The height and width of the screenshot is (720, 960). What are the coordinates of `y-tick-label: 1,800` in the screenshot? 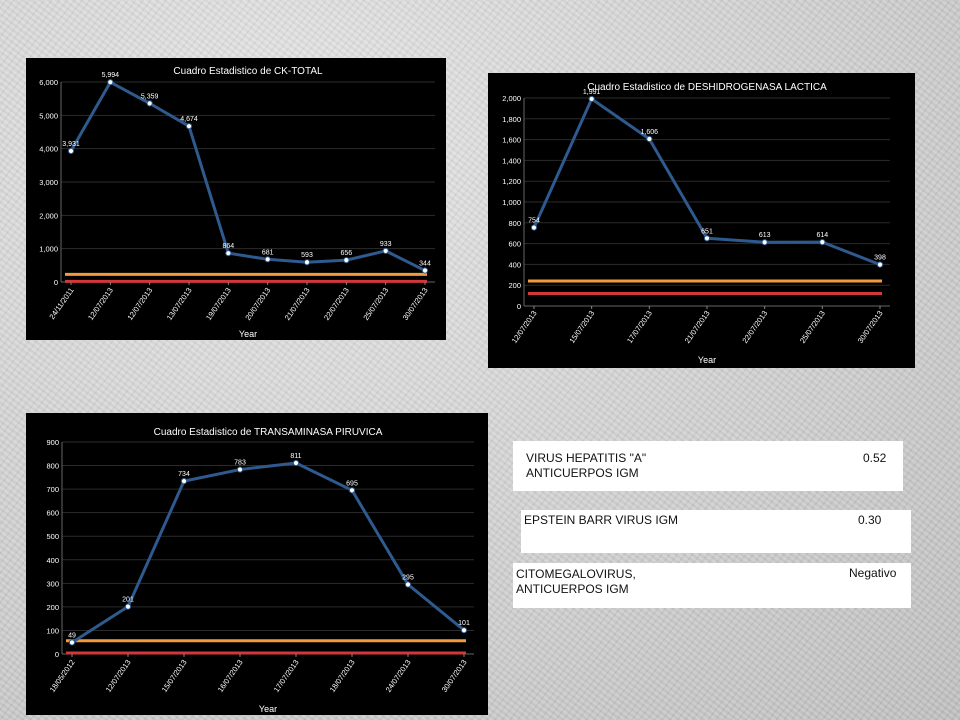 It's located at (511, 119).